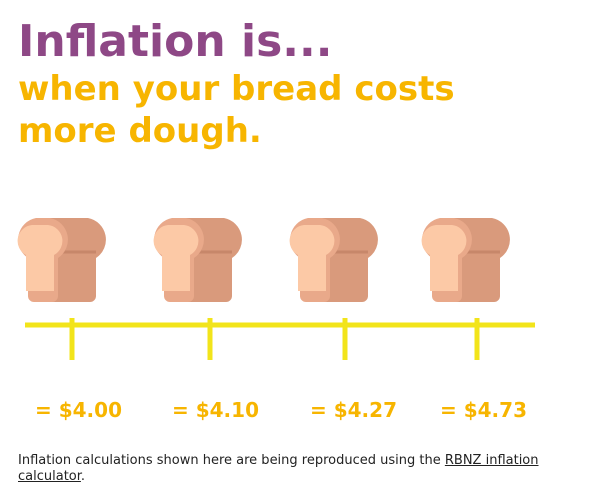 The image size is (600, 504). What do you see at coordinates (264, 260) in the screenshot?
I see `bread-icons` at bounding box center [264, 260].